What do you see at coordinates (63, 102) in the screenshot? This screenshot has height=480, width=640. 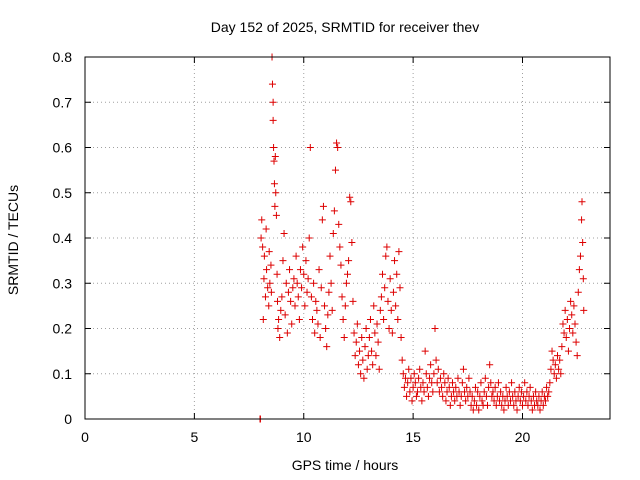 I see `y-tick-label: 0.7` at bounding box center [63, 102].